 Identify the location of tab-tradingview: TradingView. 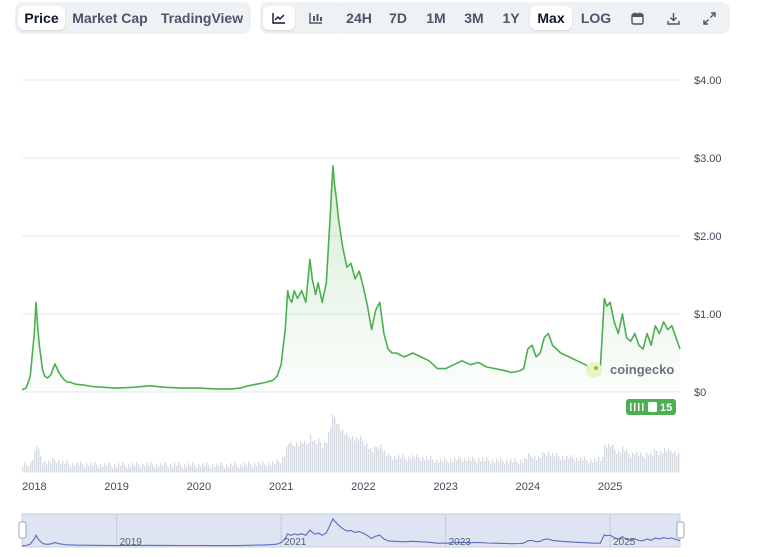
(202, 18).